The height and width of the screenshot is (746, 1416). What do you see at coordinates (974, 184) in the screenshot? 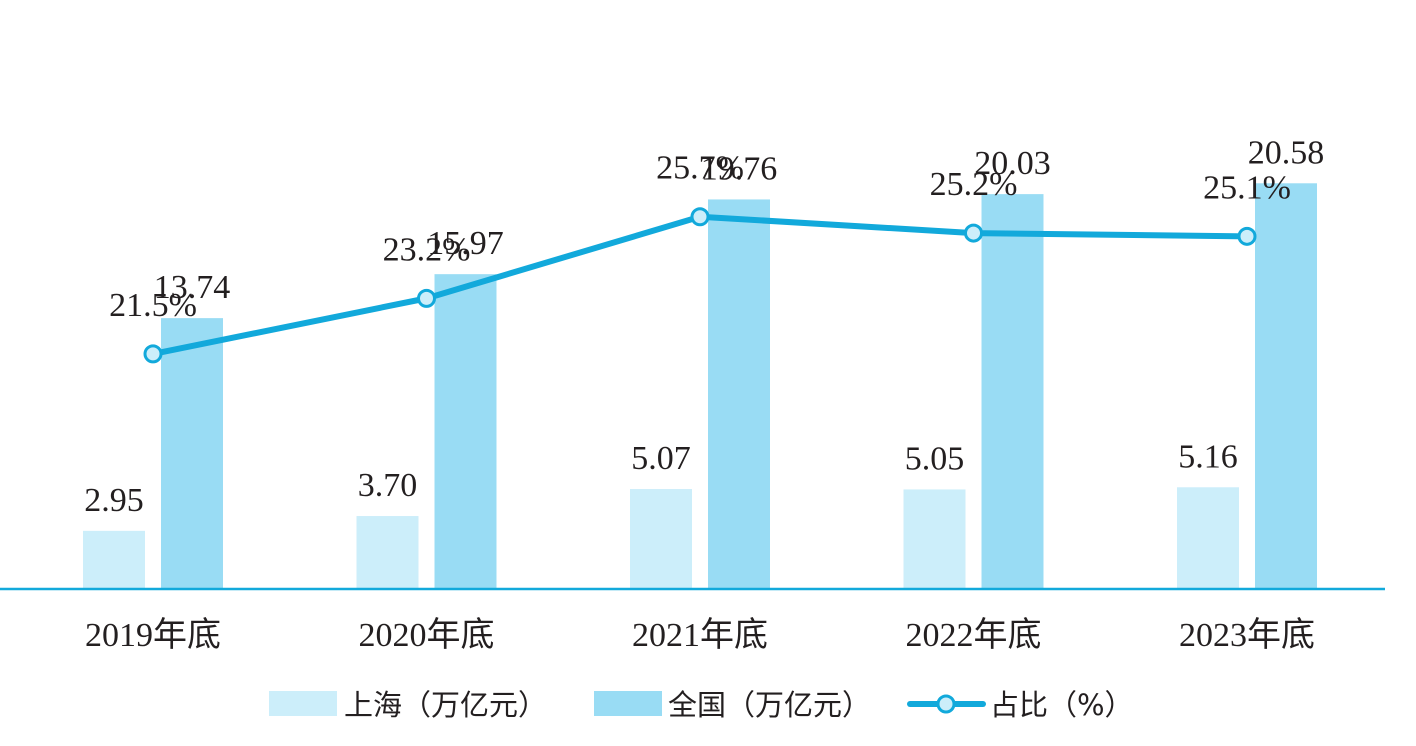
I see `ratio-label-3: 25.2%` at bounding box center [974, 184].